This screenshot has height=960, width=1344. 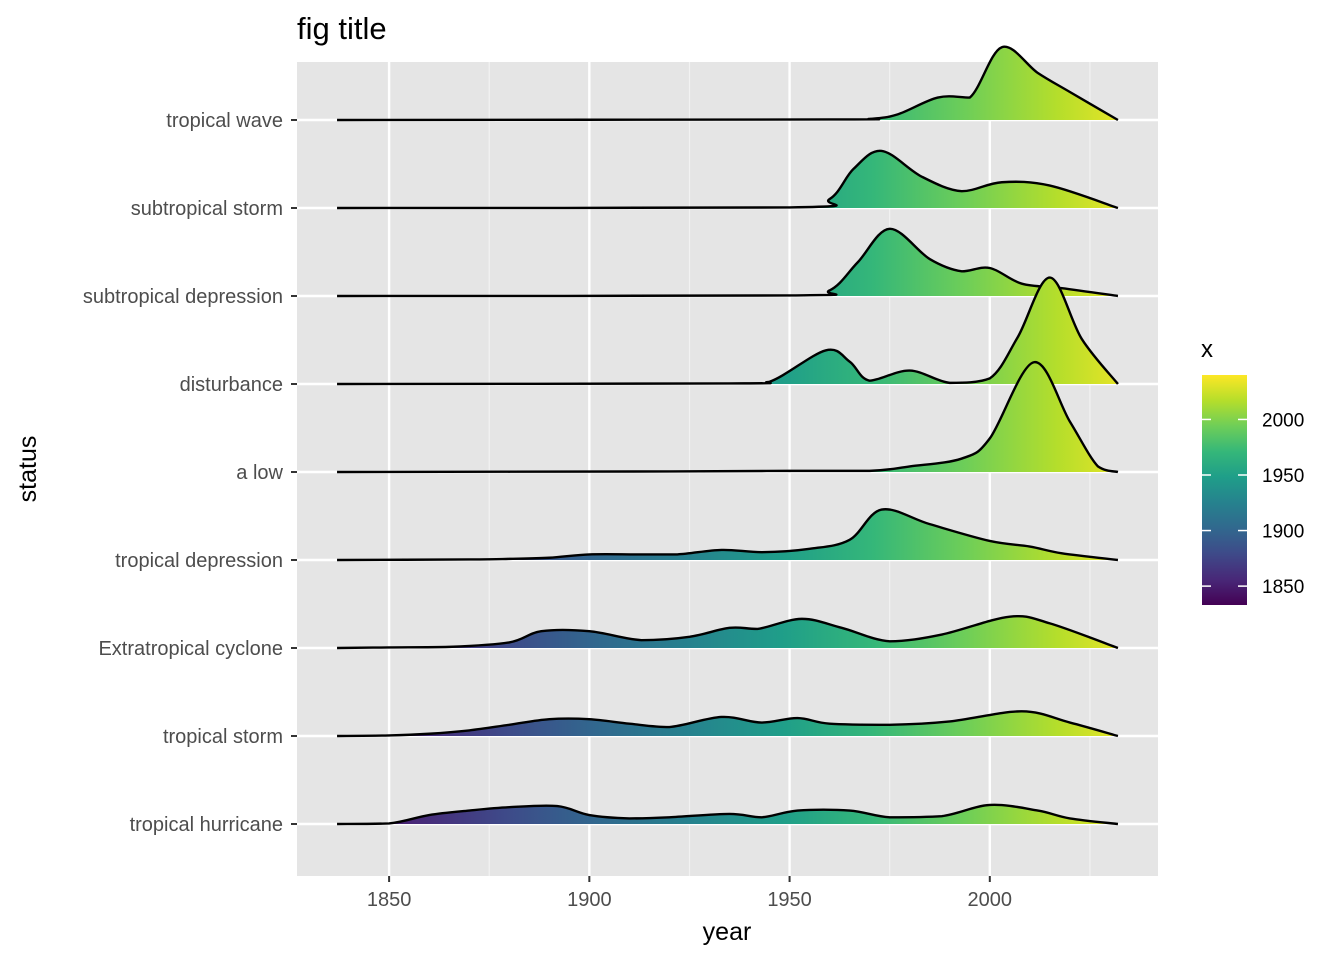 What do you see at coordinates (190, 649) in the screenshot?
I see `y-tick-label: Extratropical cyclone` at bounding box center [190, 649].